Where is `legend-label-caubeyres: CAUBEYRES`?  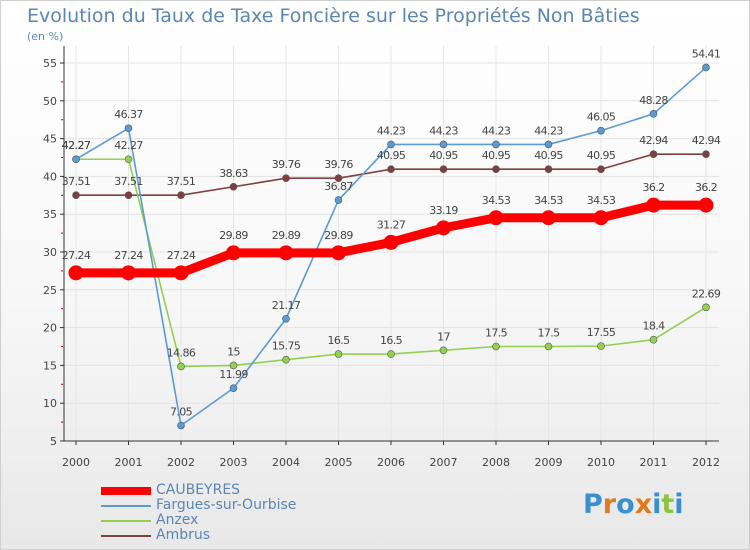
legend-label-caubeyres: CAUBEYRES is located at coordinates (198, 490).